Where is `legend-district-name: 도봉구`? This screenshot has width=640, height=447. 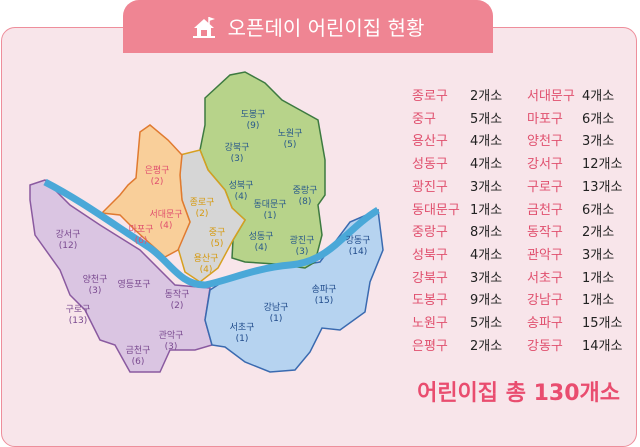 legend-district-name: 도봉구 is located at coordinates (430, 301).